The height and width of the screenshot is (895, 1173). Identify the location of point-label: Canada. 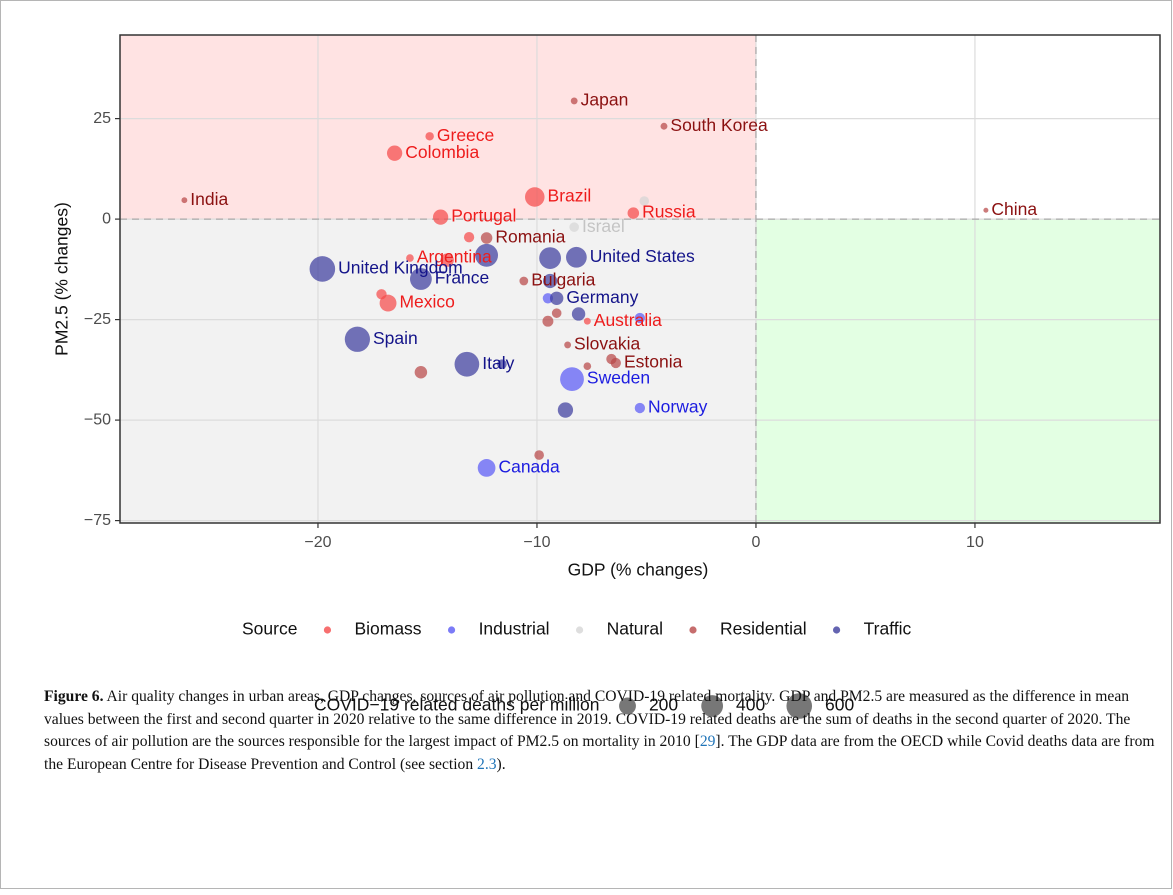
(529, 467).